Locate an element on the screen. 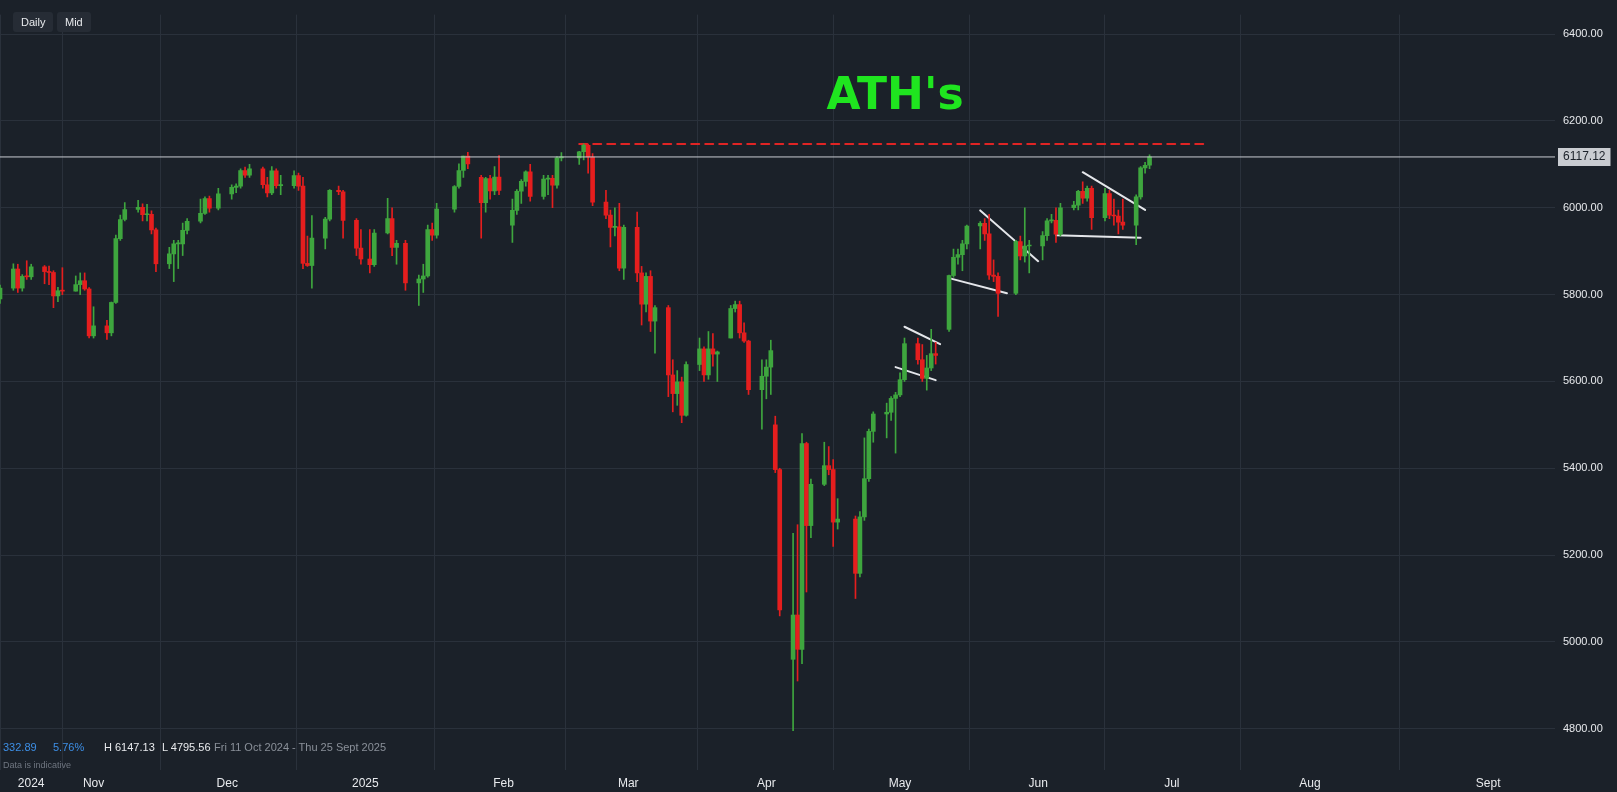 This screenshot has height=792, width=1617. annotation: Fri 11 Oct 2024 - Thu 25 Sept 2025 is located at coordinates (300, 747).